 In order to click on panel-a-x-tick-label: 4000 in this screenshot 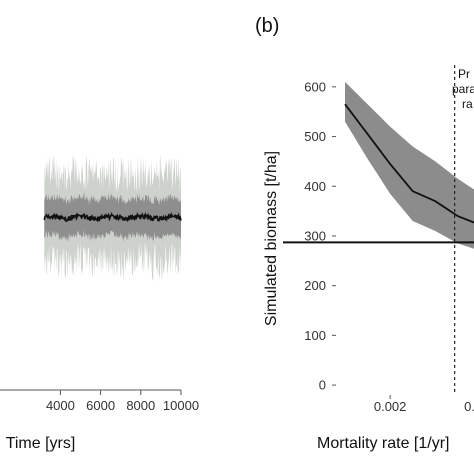, I will do `click(60, 405)`.